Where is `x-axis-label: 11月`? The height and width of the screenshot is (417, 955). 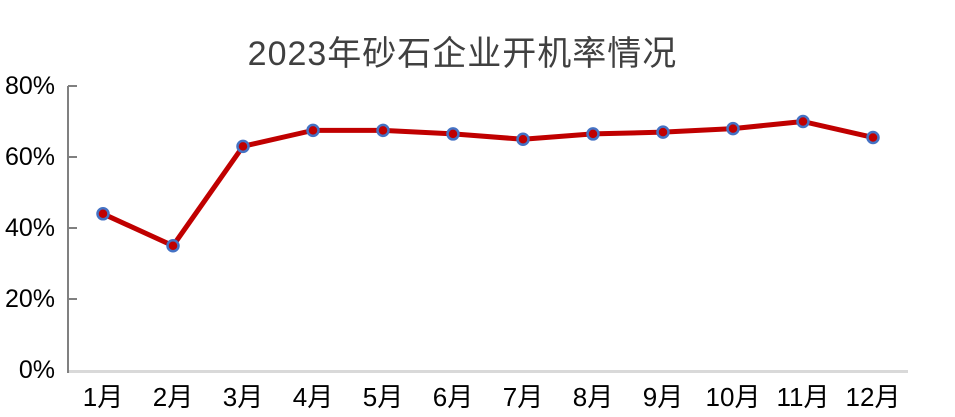
x-axis-label: 11月 is located at coordinates (803, 397).